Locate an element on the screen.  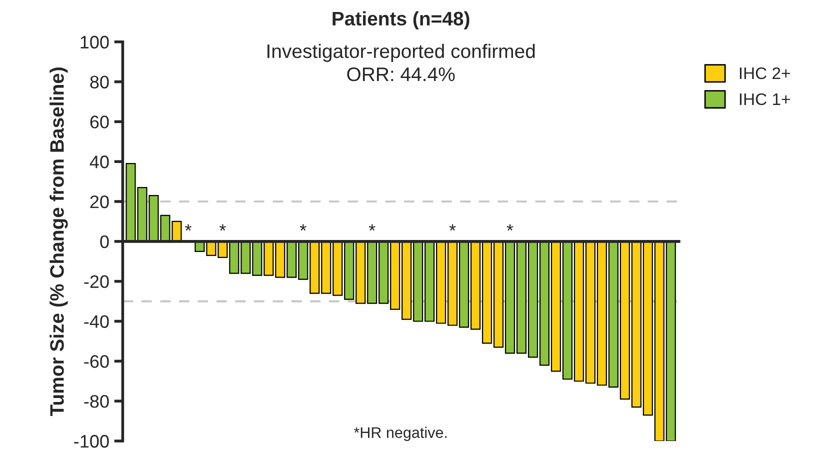
y-tick-label: 80 is located at coordinates (99, 82).